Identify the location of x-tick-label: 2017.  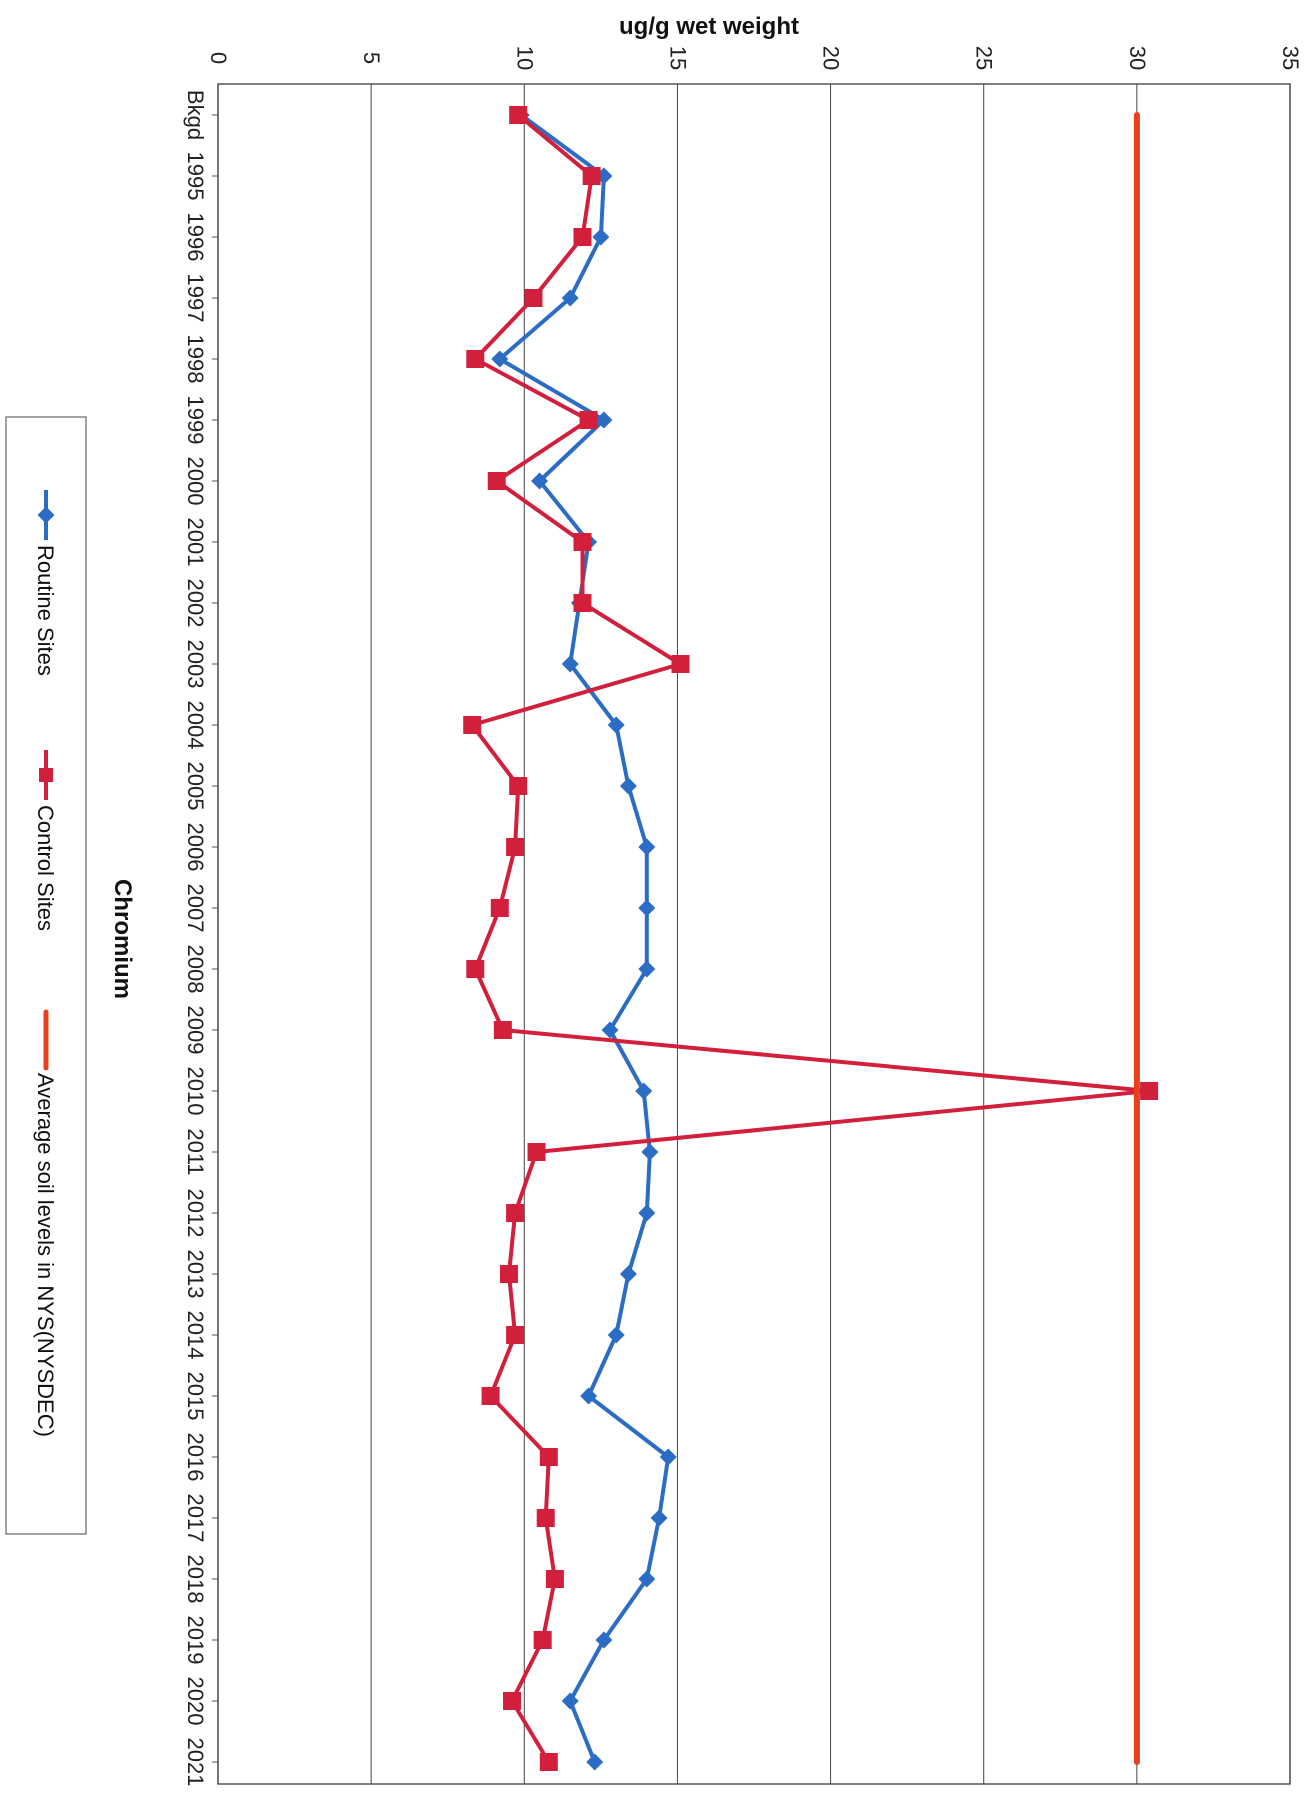
(195, 1518).